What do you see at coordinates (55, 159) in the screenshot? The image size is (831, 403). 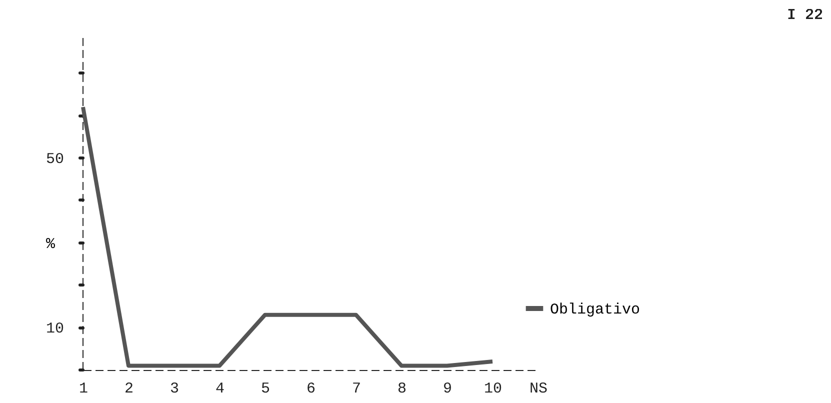 I see `y-tick-label: 50` at bounding box center [55, 159].